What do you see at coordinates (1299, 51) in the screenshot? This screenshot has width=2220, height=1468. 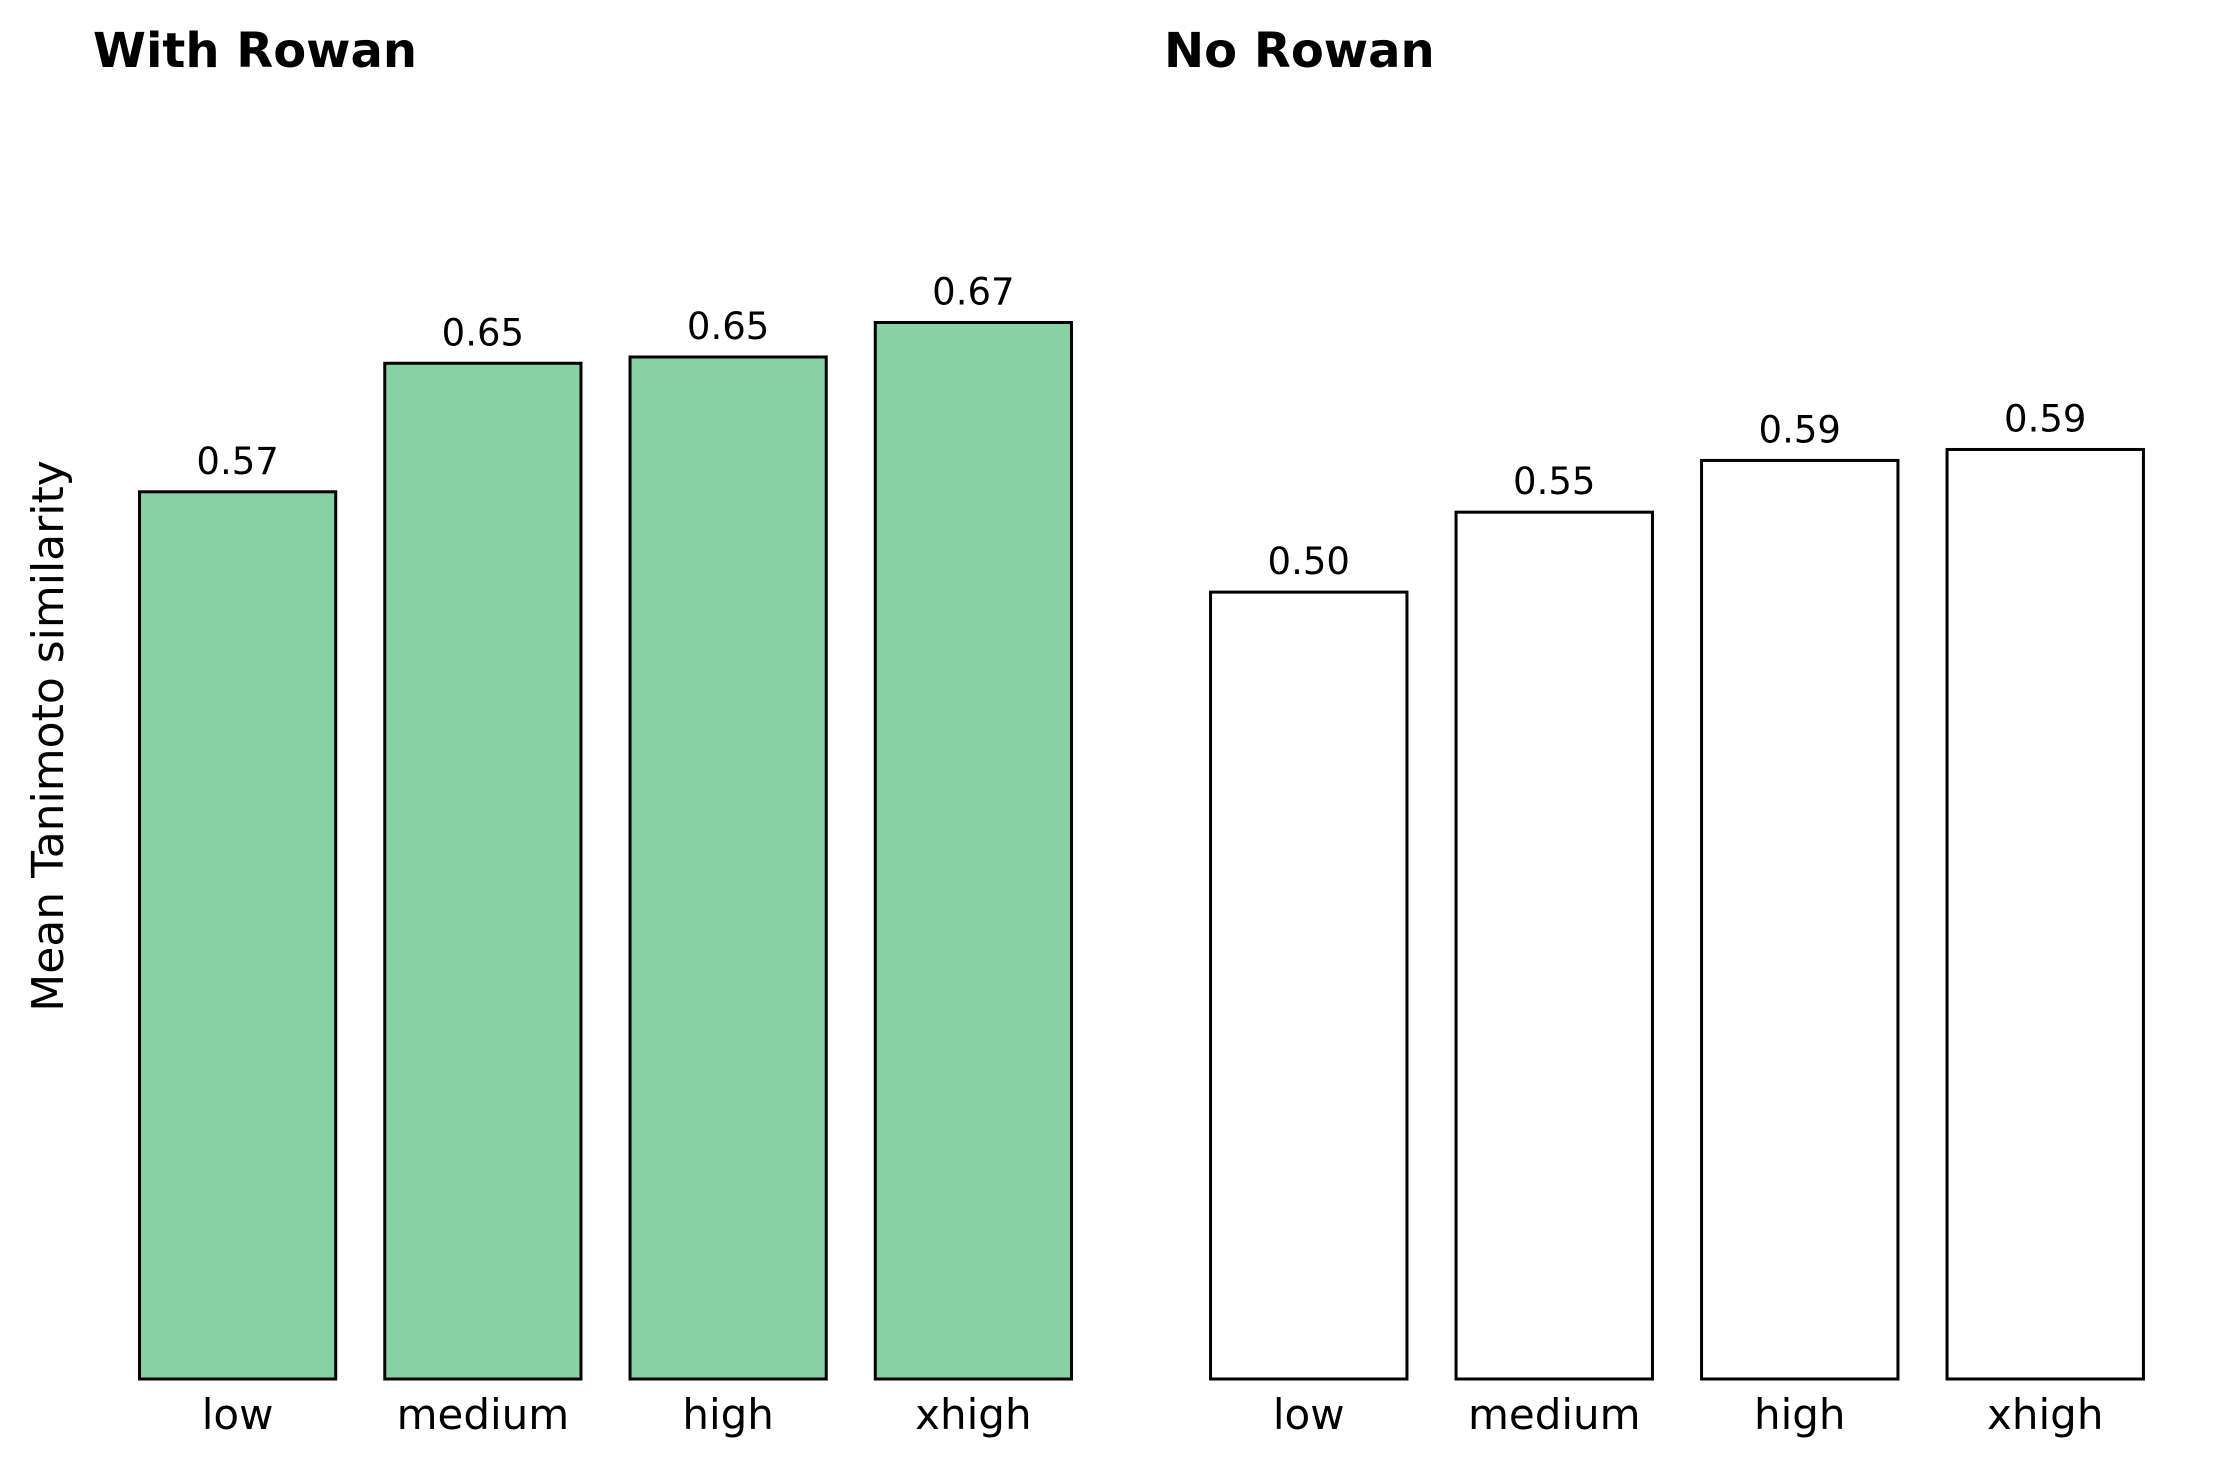 I see `chart-title: No Rowan` at bounding box center [1299, 51].